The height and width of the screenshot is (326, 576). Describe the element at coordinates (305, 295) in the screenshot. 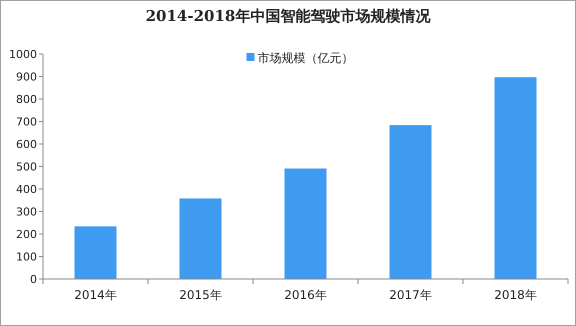

I see `x-tick-label: 2016年` at that location.